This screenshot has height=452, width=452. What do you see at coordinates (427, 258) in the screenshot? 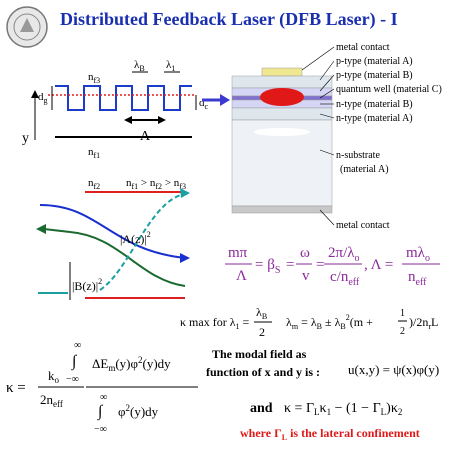
I see `text: o` at bounding box center [427, 258].